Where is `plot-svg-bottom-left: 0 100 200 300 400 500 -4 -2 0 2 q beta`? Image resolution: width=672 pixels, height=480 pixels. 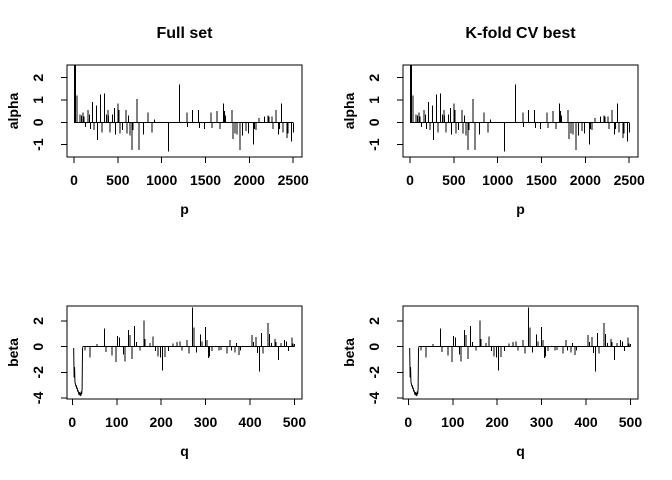
plot-svg-bottom-left: 0 100 200 300 400 500 -4 -2 0 2 q beta is located at coordinates (156, 382).